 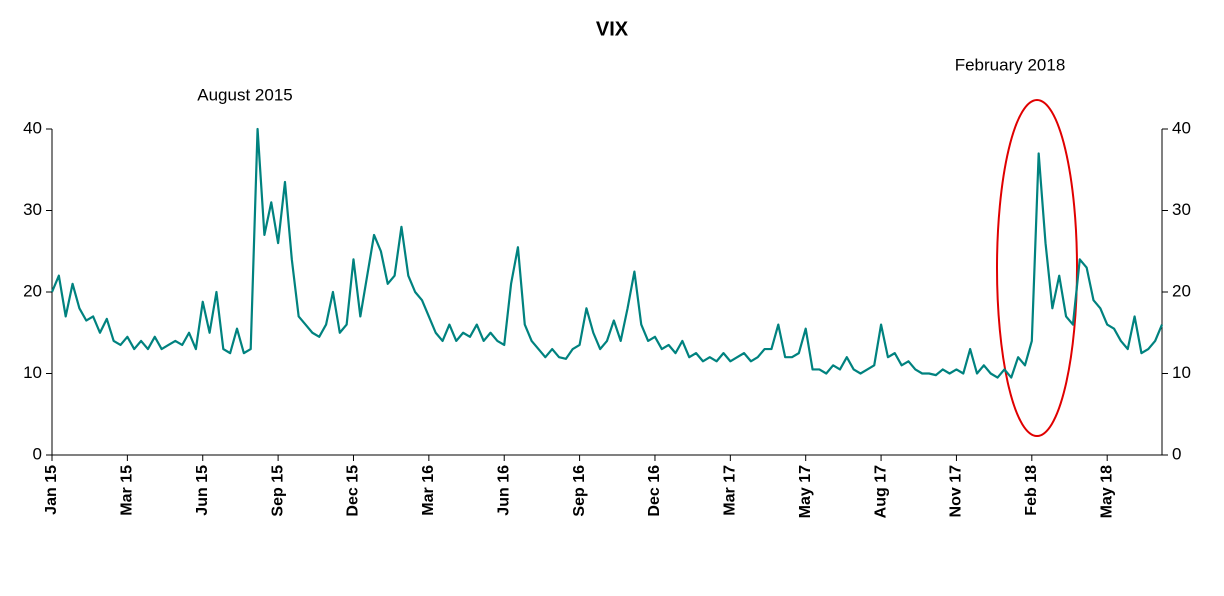 I want to click on x-tick-label: Mar 16, so click(x=428, y=490).